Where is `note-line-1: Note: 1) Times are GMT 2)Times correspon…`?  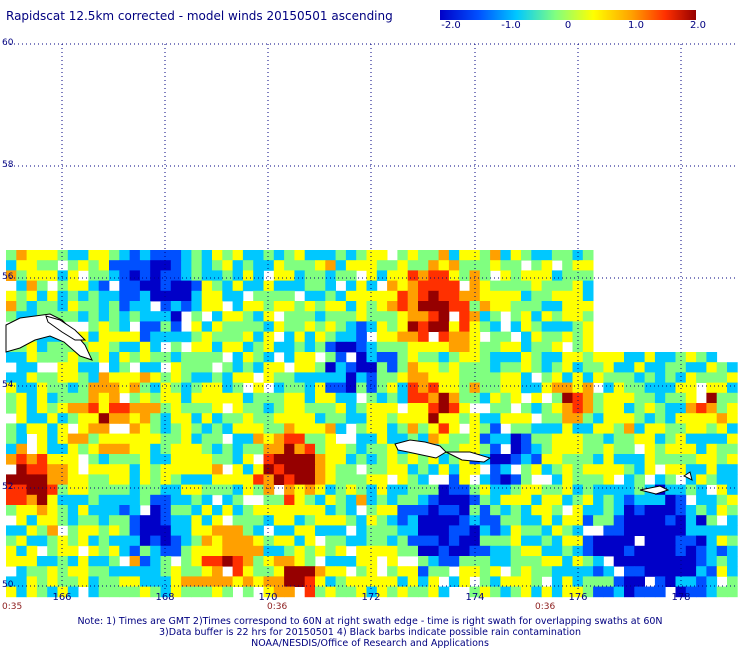
note-line-1: Note: 1) Times are GMT 2)Times correspon… is located at coordinates (370, 621).